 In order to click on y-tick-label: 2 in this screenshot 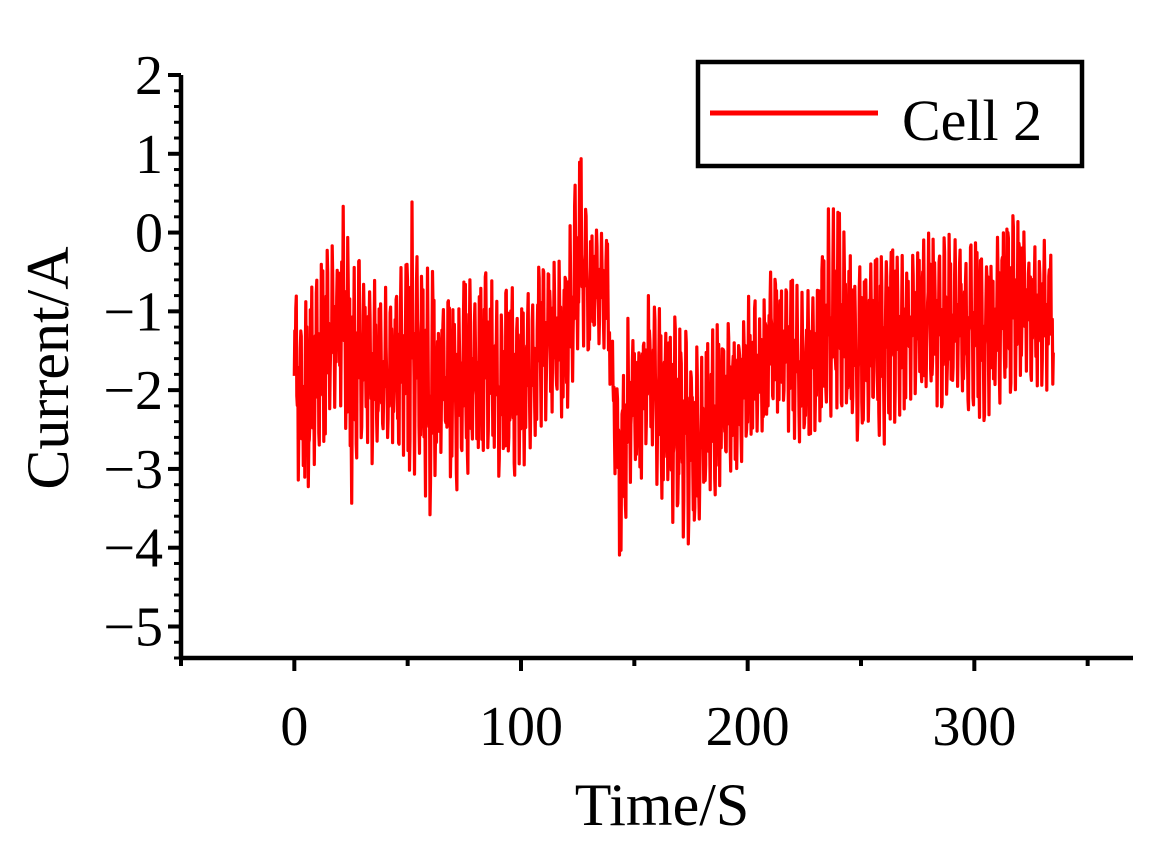, I will do `click(149, 76)`.